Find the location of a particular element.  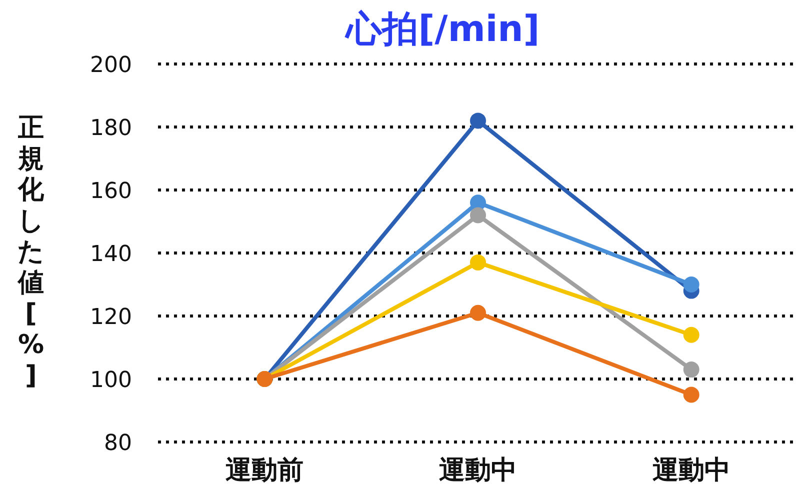

y-tick-label: 80 is located at coordinates (118, 443).